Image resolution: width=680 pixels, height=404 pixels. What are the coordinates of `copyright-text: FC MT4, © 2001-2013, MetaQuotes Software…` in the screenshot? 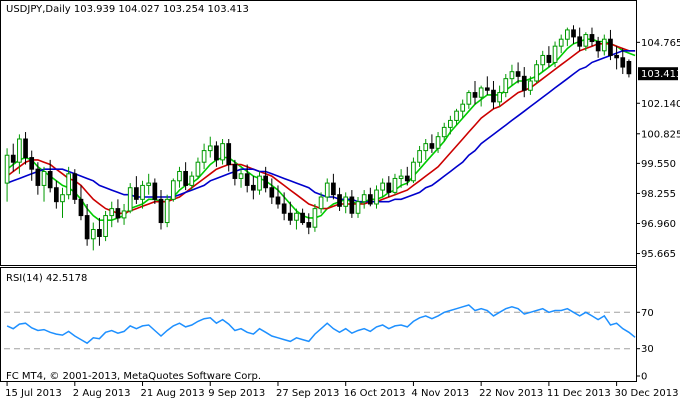 It's located at (133, 376).